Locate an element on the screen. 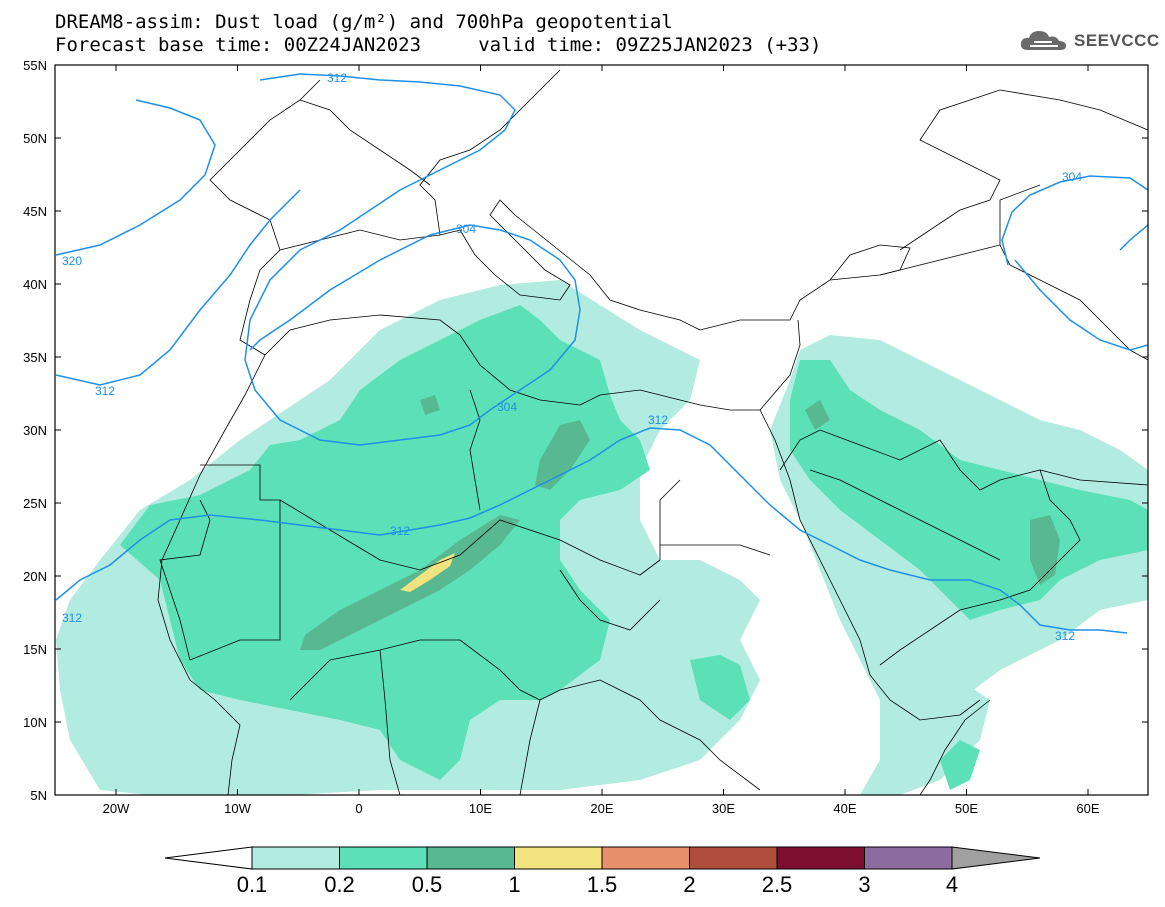 Image resolution: width=1165 pixels, height=907 pixels. latitude-label: 30N is located at coordinates (35, 430).